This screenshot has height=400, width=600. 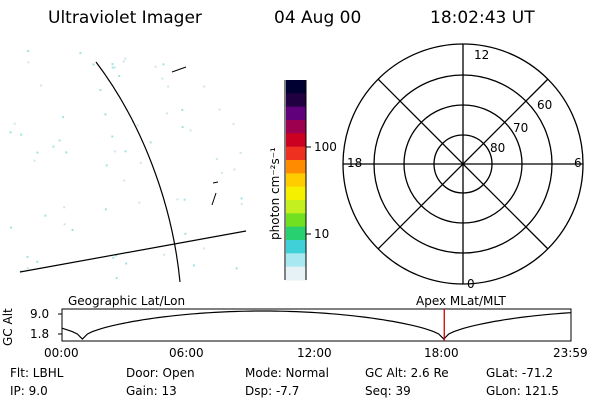 I want to click on status-seq: Seq: 39, so click(x=388, y=391).